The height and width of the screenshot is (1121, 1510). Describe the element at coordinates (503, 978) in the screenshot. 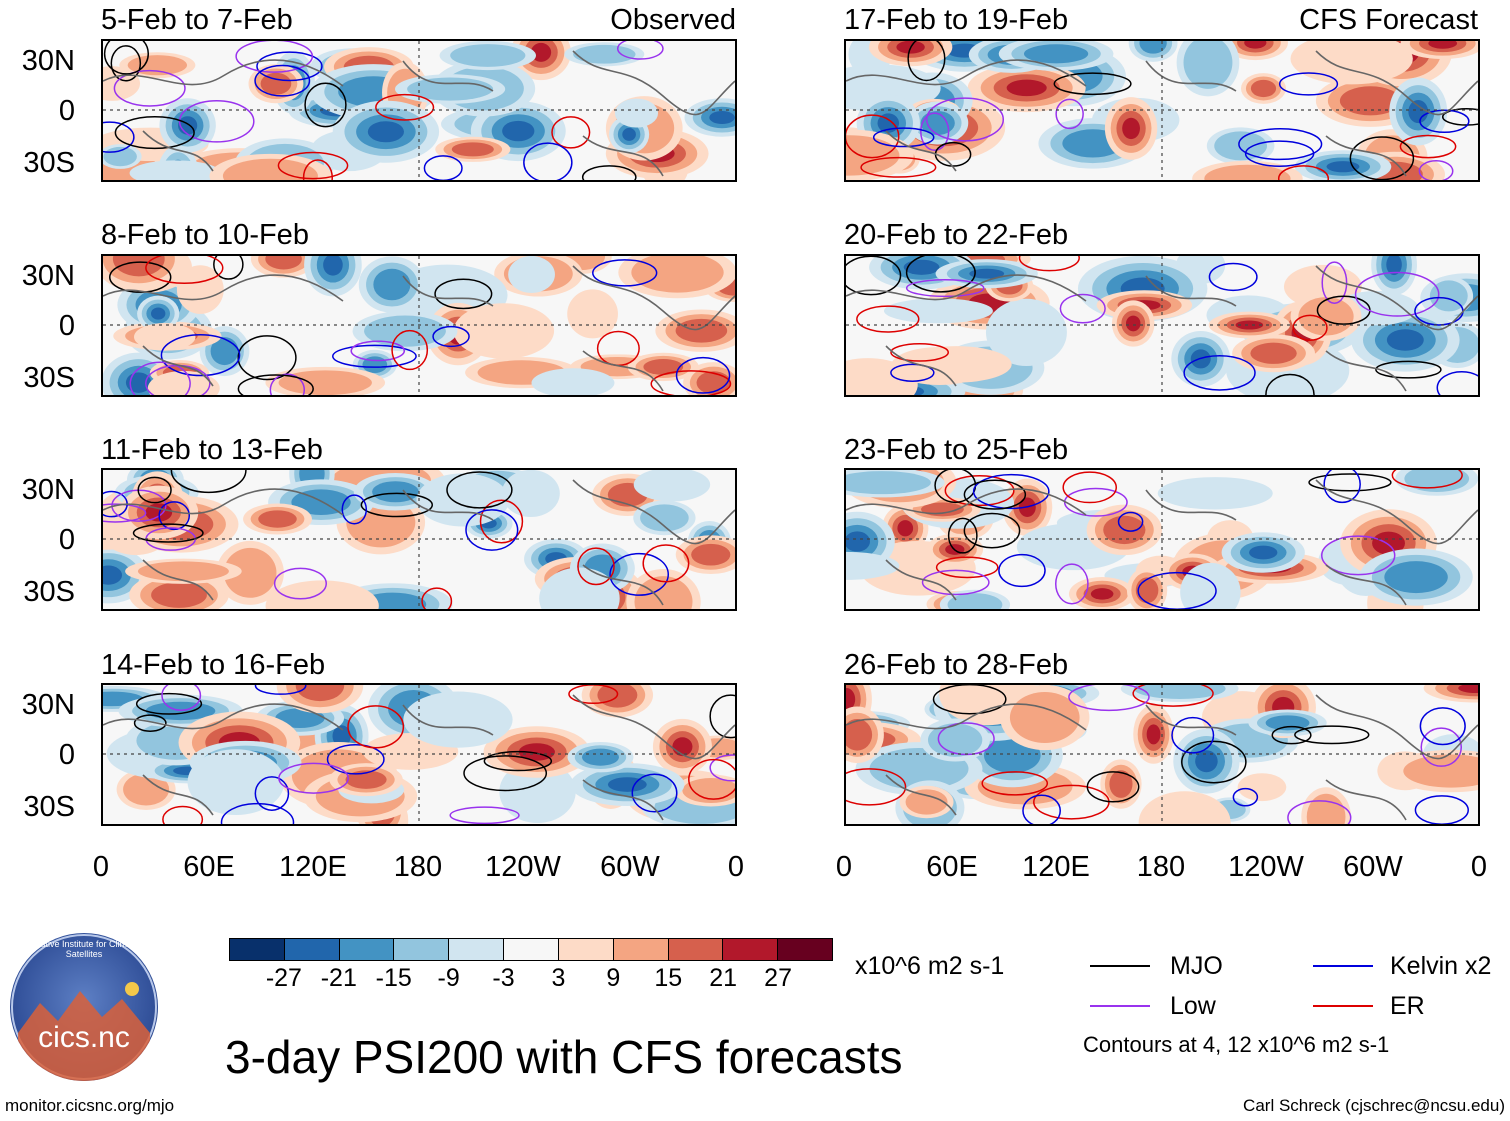

I see `colorbar-tick-label: -3` at that location.